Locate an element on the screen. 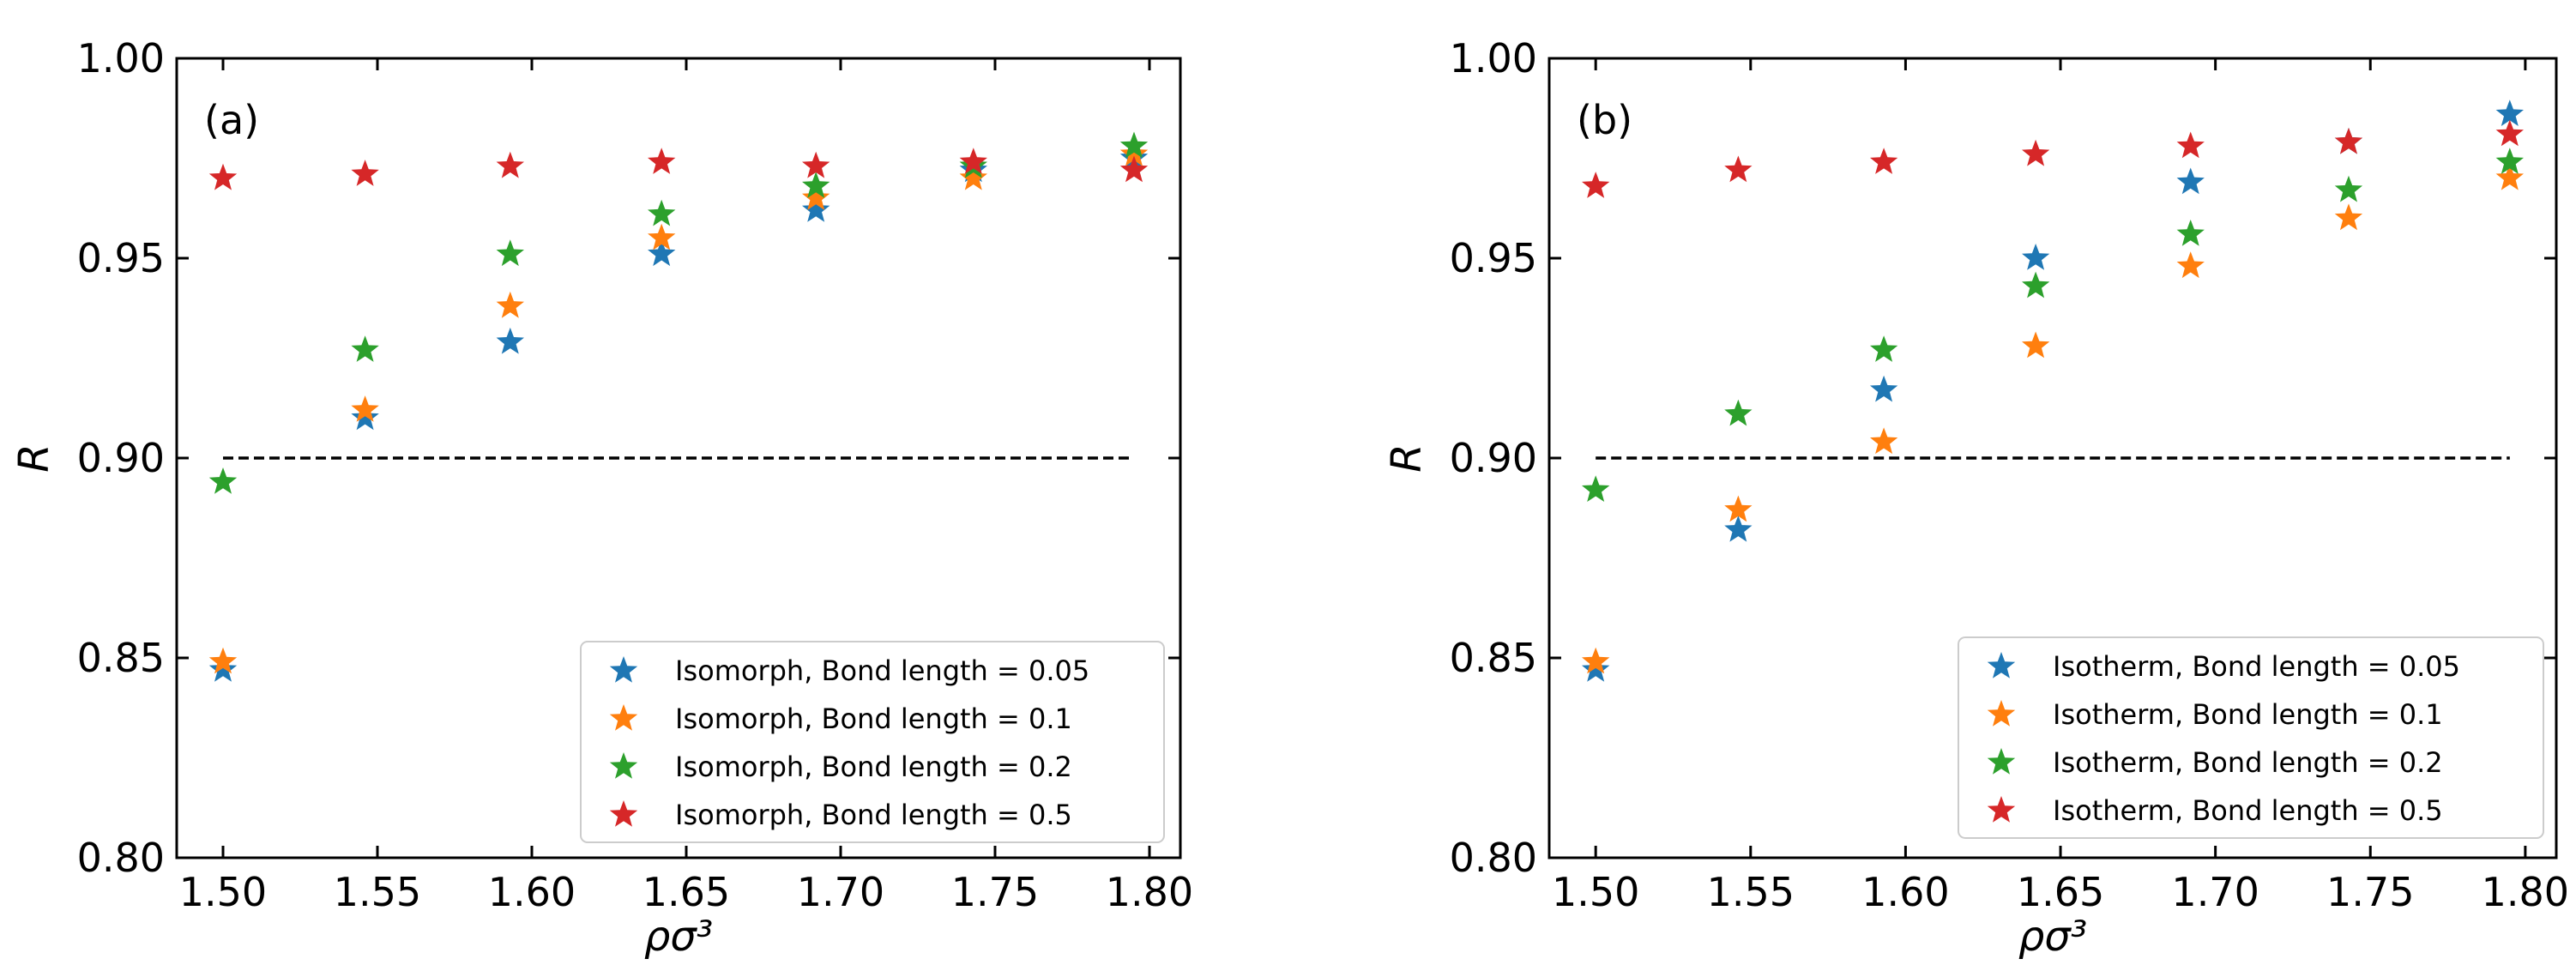  legend-label: Isotherm, Bond length = 0.05 is located at coordinates (2256, 666).